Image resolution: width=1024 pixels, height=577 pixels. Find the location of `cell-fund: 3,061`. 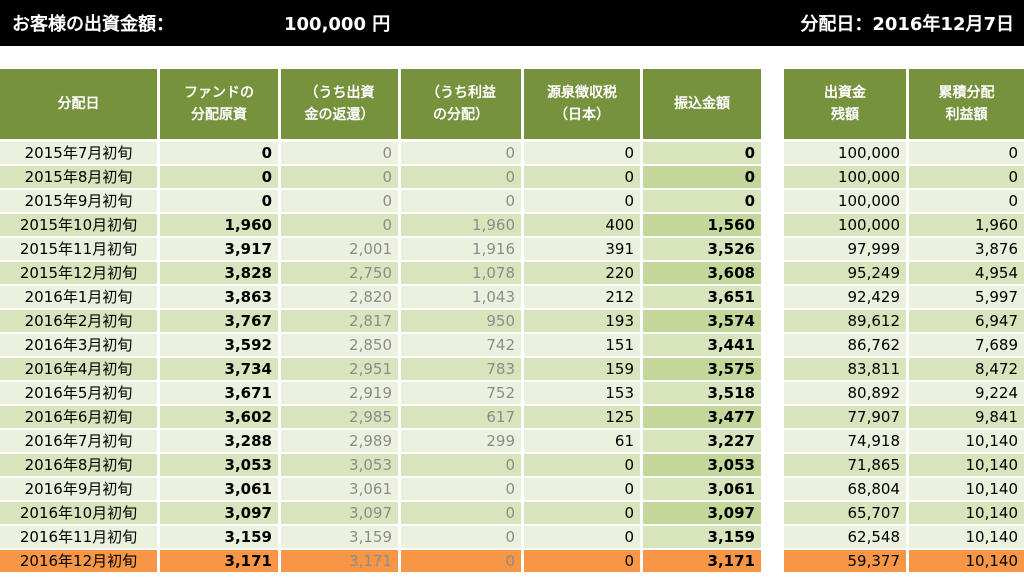

cell-fund: 3,061 is located at coordinates (219, 489).